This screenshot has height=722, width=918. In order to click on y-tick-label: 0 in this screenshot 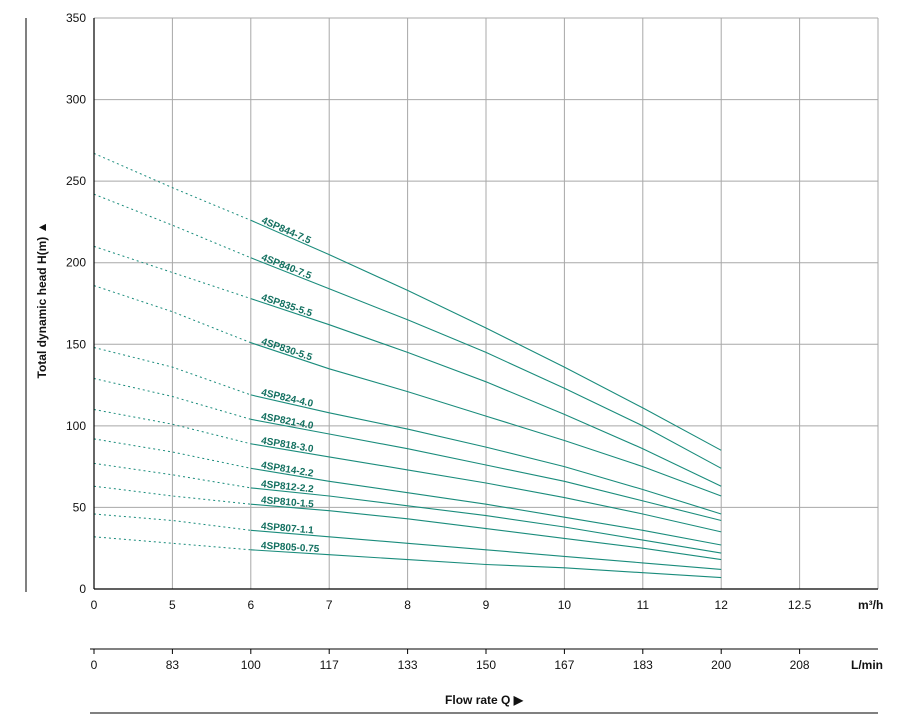, I will do `click(82, 589)`.